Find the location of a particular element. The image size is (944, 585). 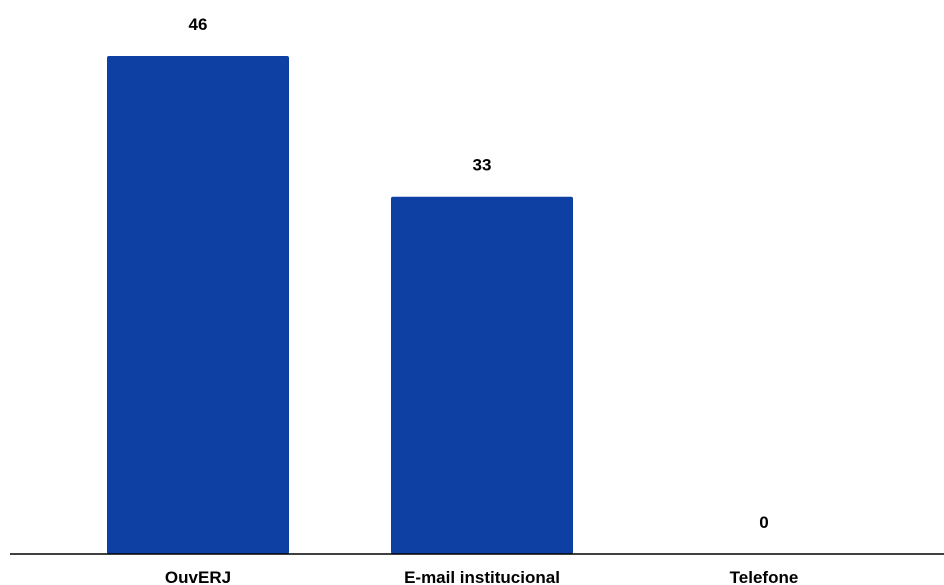

data-label-1: 33 is located at coordinates (482, 165).